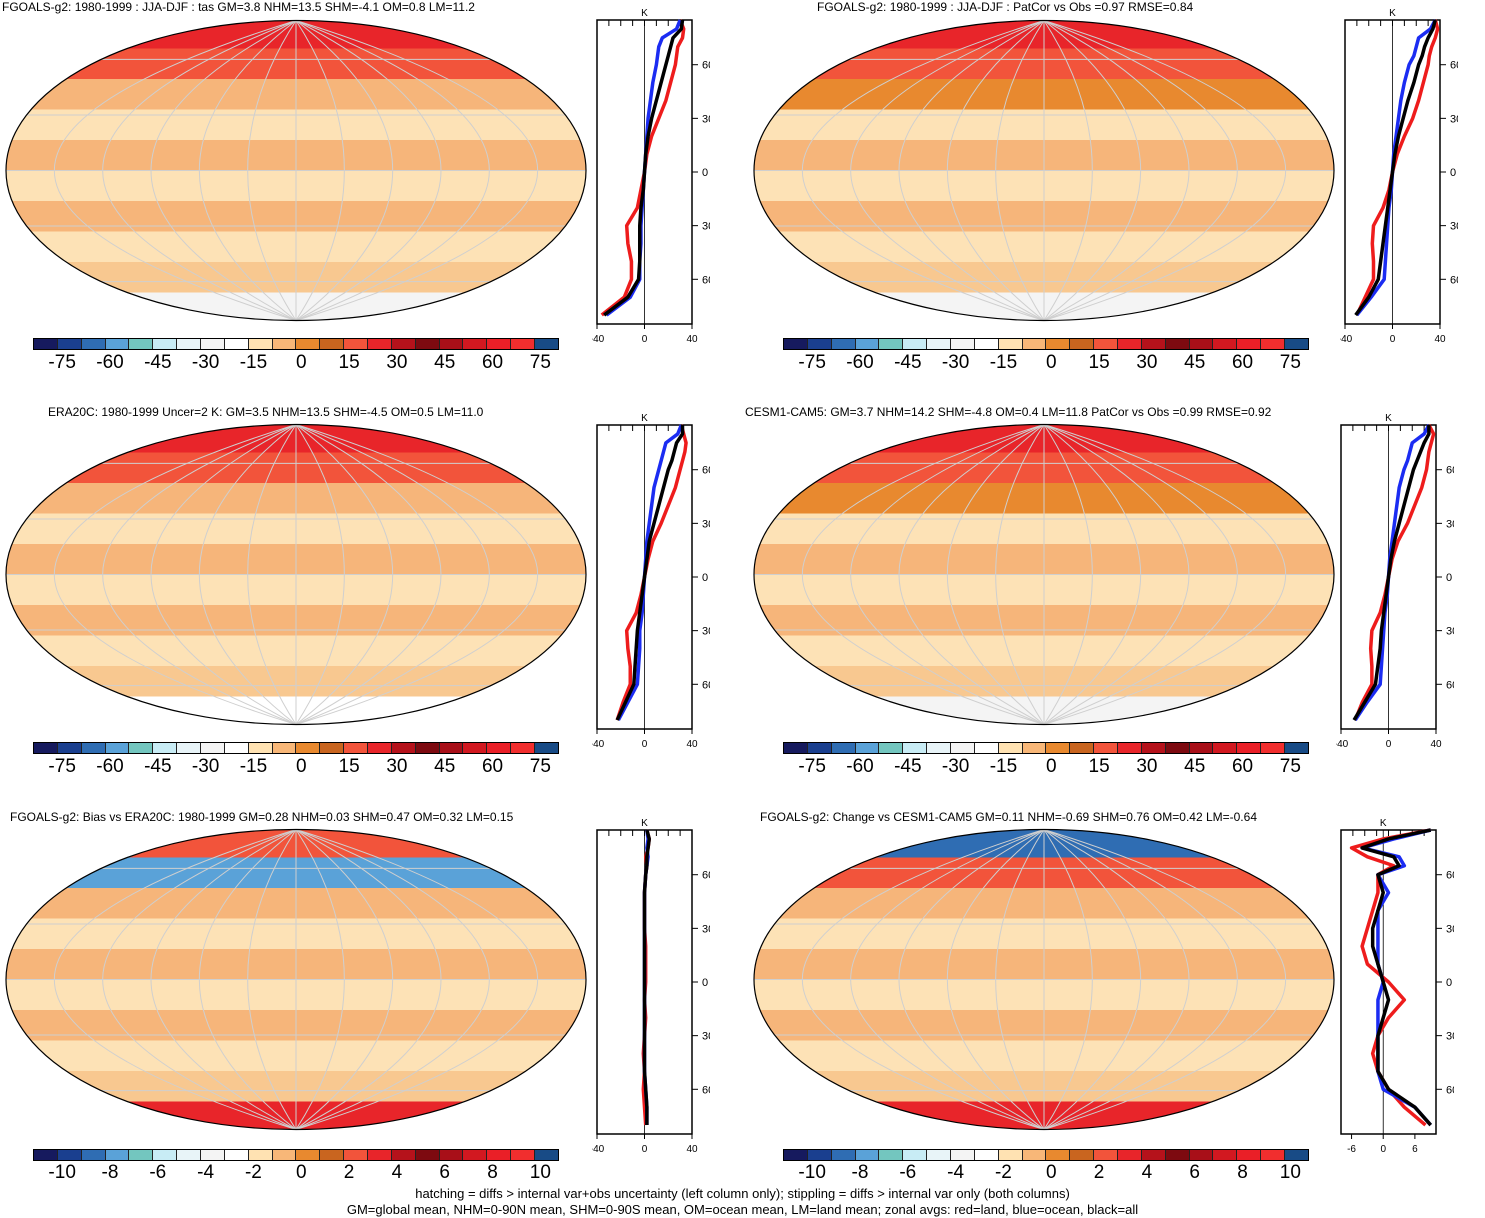 The width and height of the screenshot is (1485, 1218). Describe the element at coordinates (1290, 1172) in the screenshot. I see `colorbar-tick-label: 10` at that location.